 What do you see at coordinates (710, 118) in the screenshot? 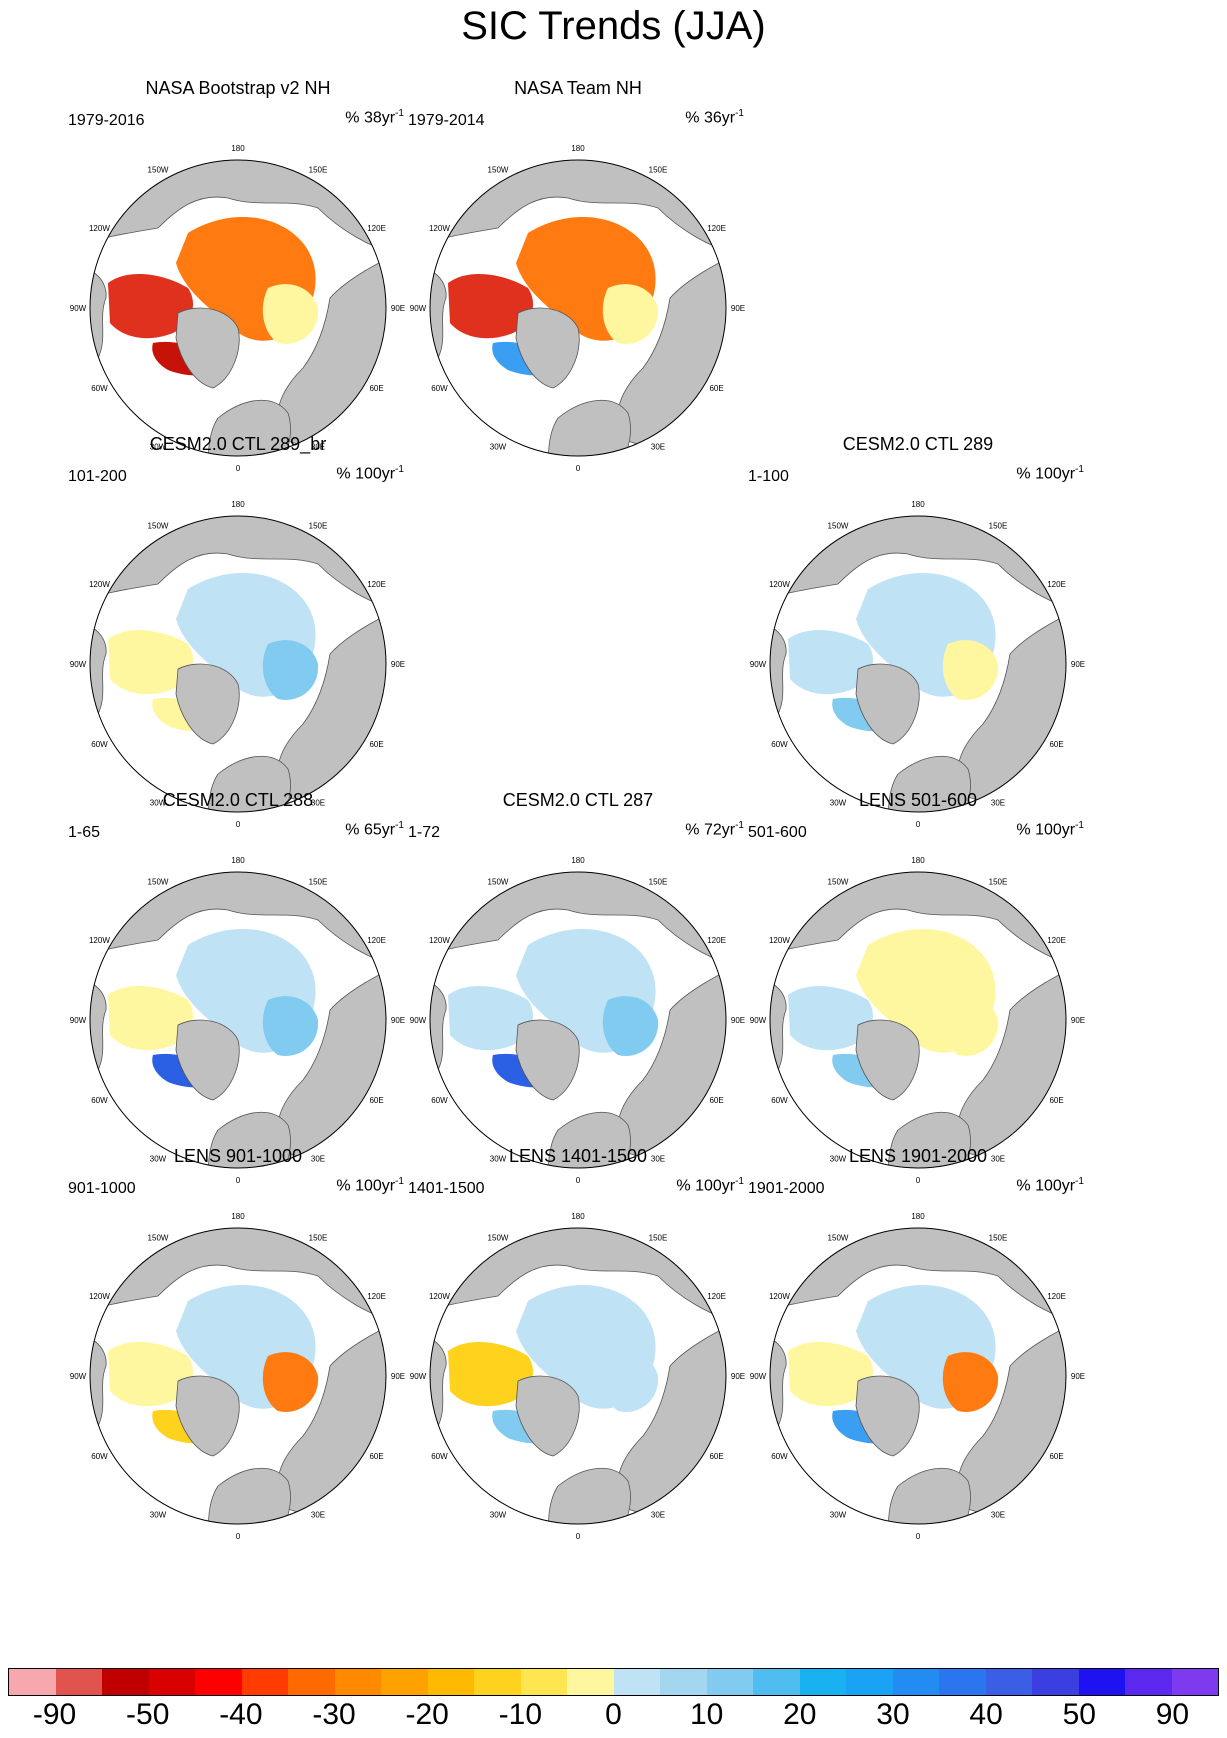
I see `panel-units-base: % 36yr` at bounding box center [710, 118].